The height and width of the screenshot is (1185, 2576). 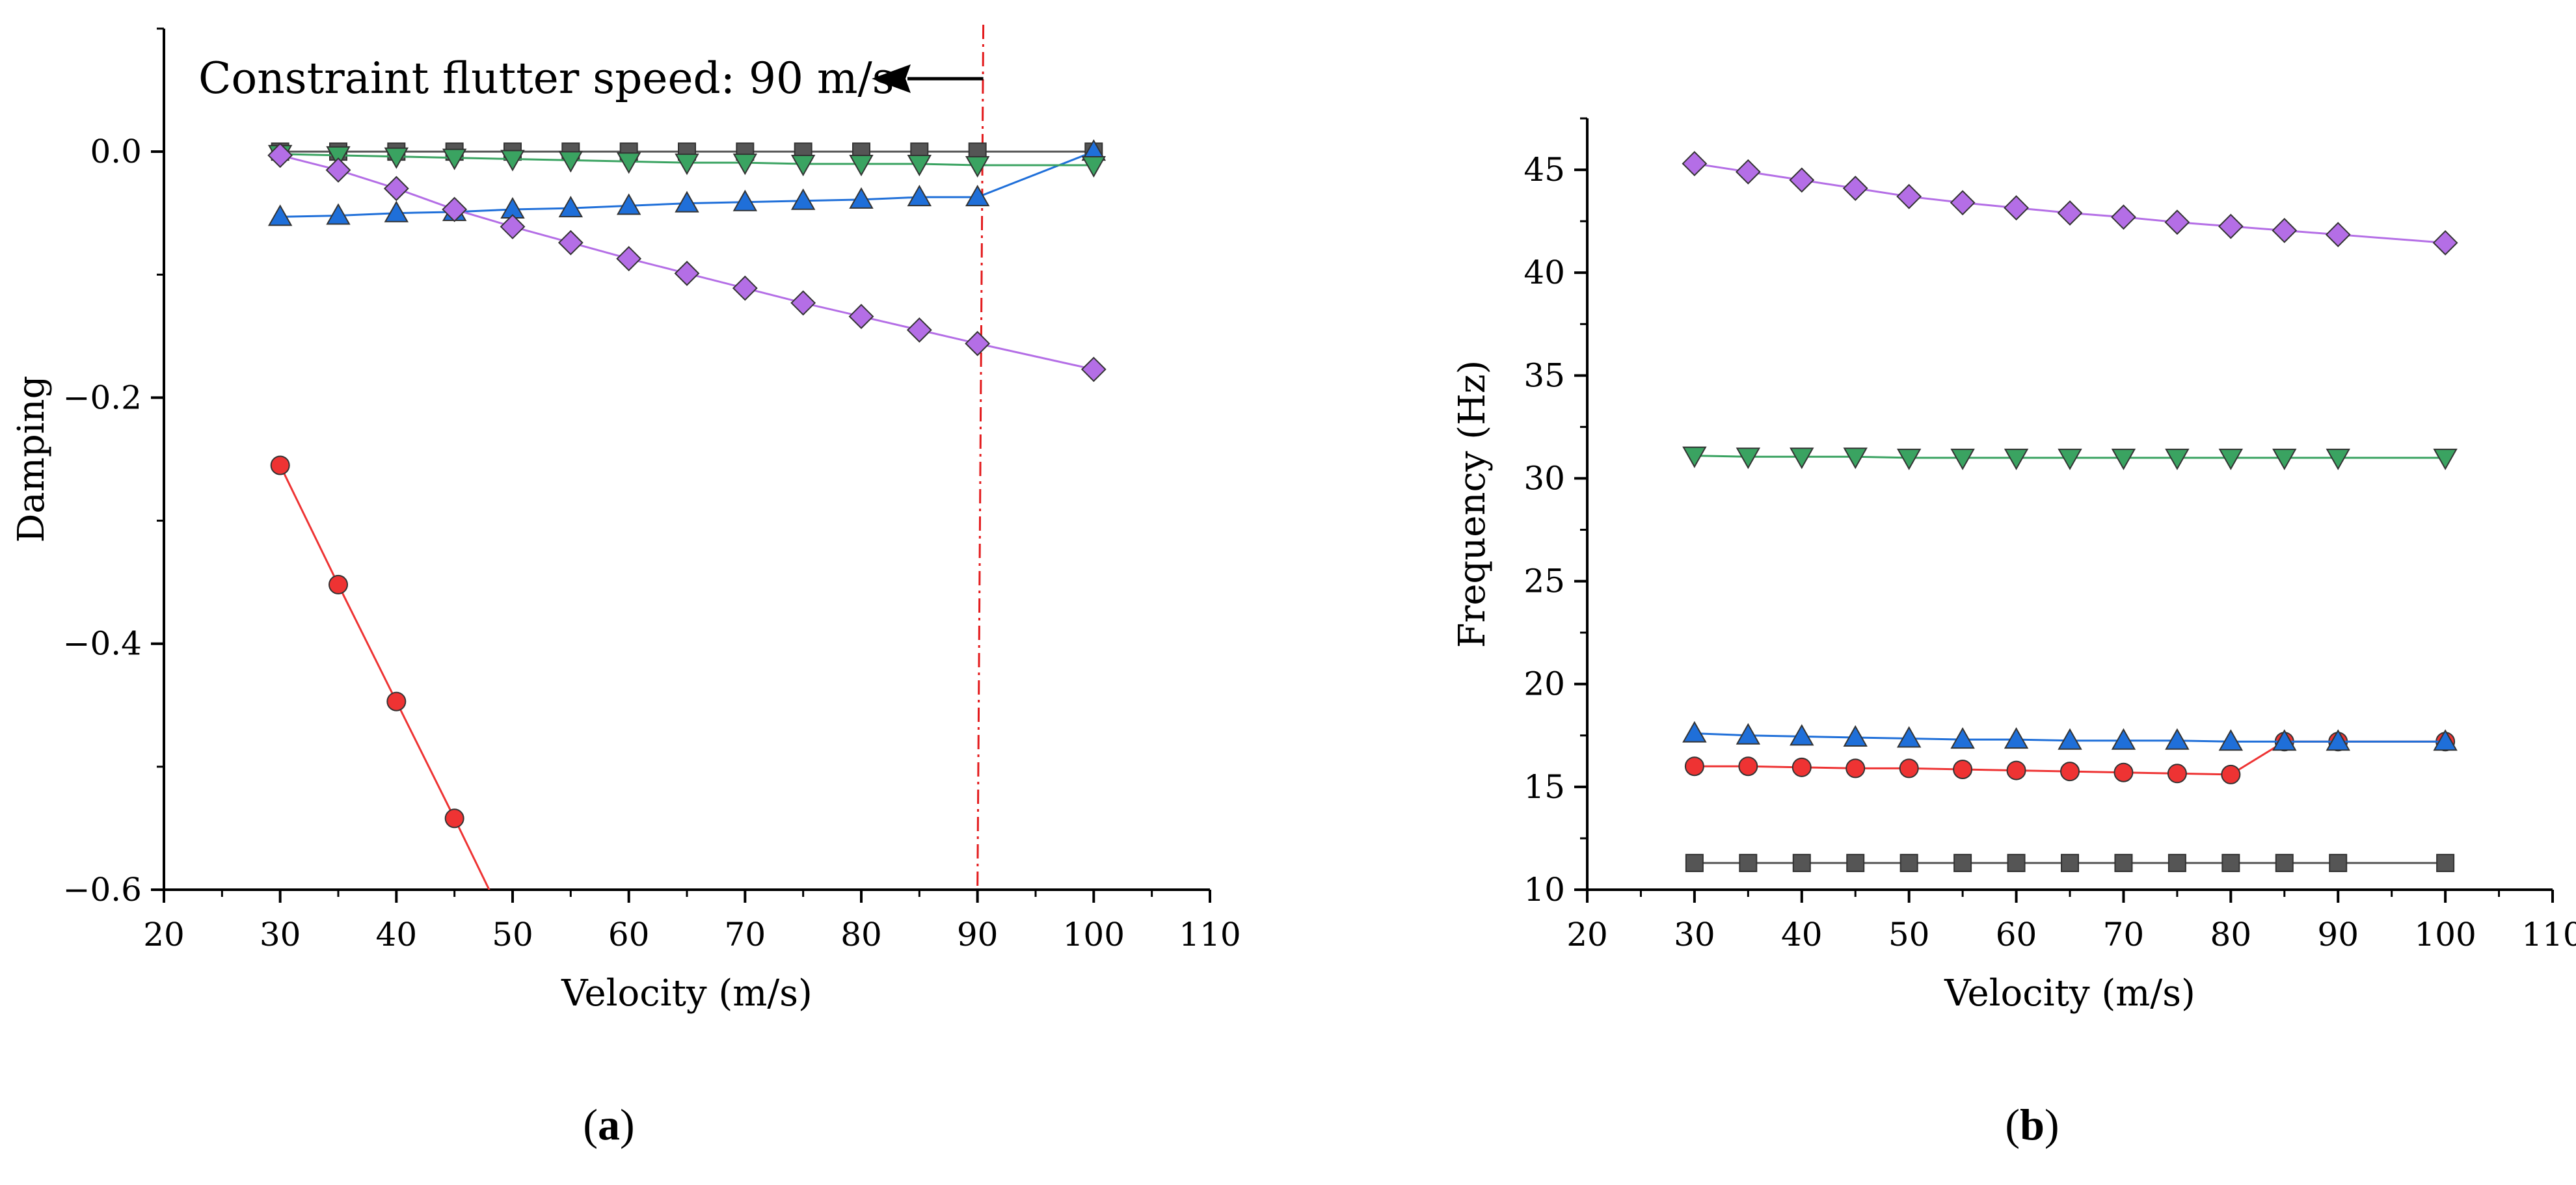 What do you see at coordinates (1544, 272) in the screenshot?
I see `y-tick-label: 40` at bounding box center [1544, 272].